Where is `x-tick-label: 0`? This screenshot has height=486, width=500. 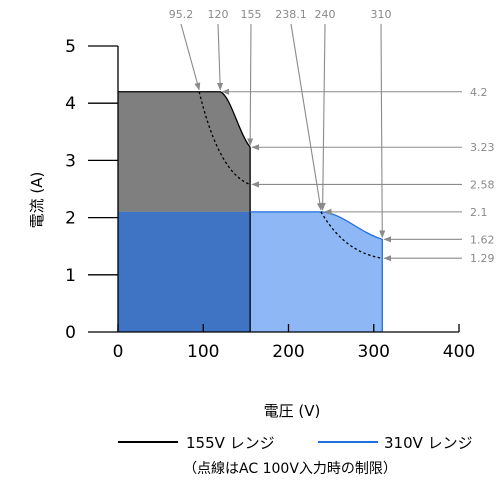
x-tick-label: 0 is located at coordinates (118, 352).